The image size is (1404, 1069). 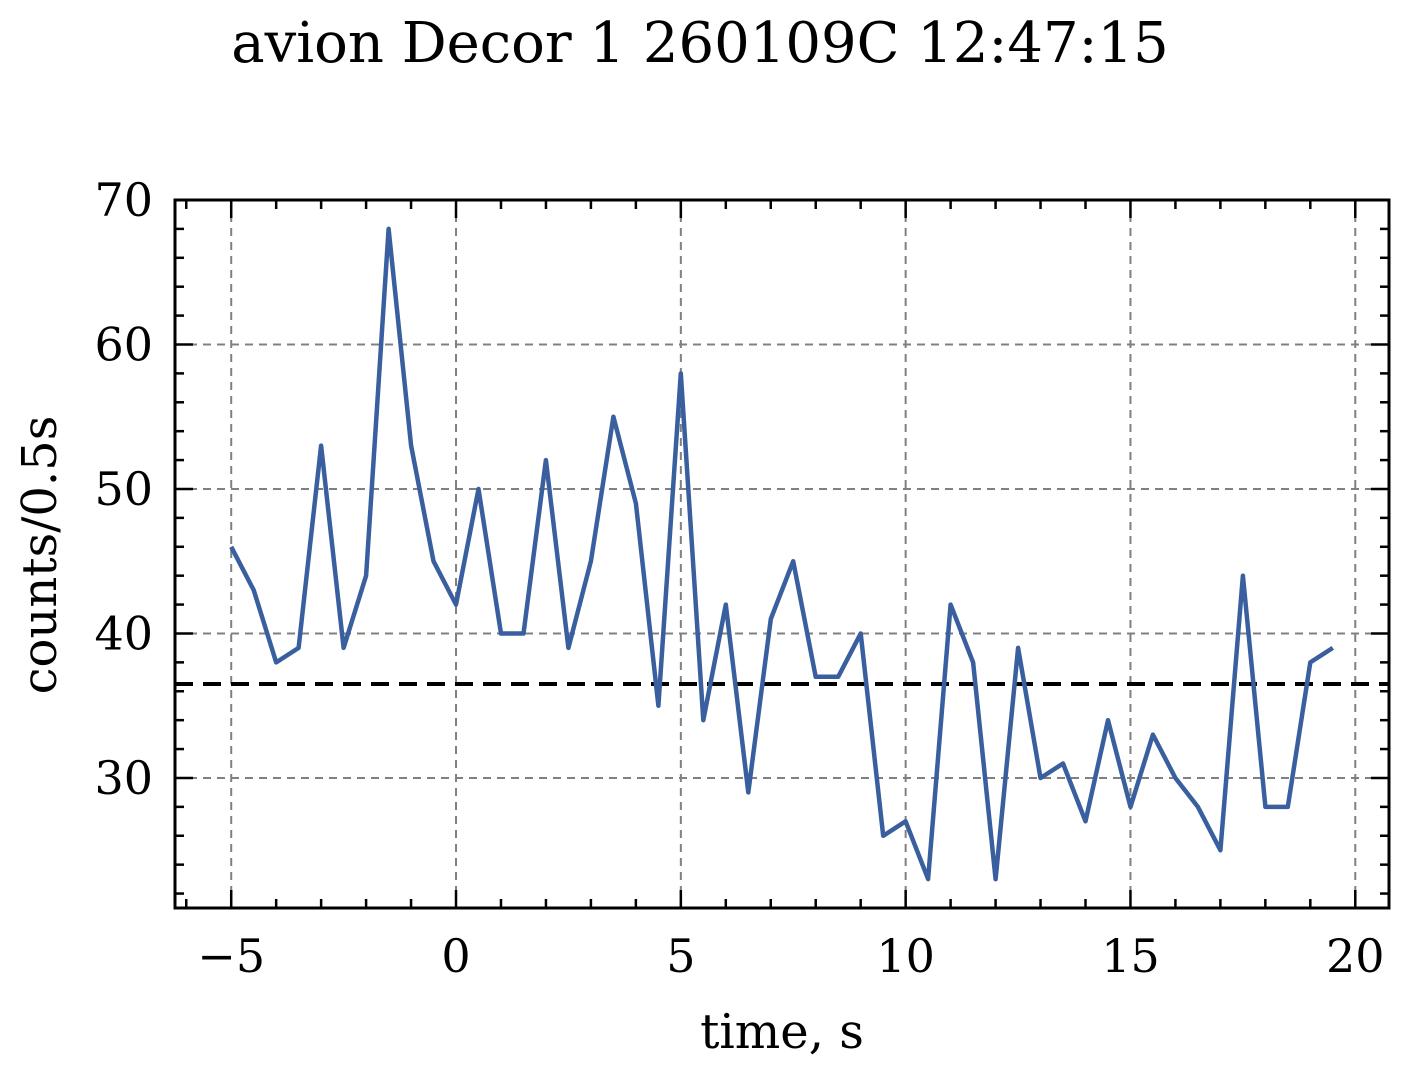 What do you see at coordinates (790, 956) in the screenshot?
I see `x-tick-labels: −5 0 5 10 15 20` at bounding box center [790, 956].